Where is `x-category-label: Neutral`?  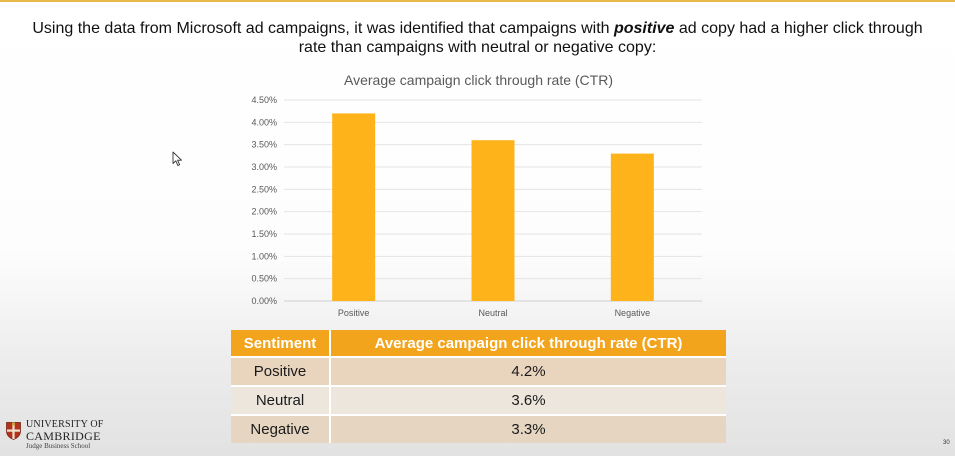 x-category-label: Neutral is located at coordinates (492, 313).